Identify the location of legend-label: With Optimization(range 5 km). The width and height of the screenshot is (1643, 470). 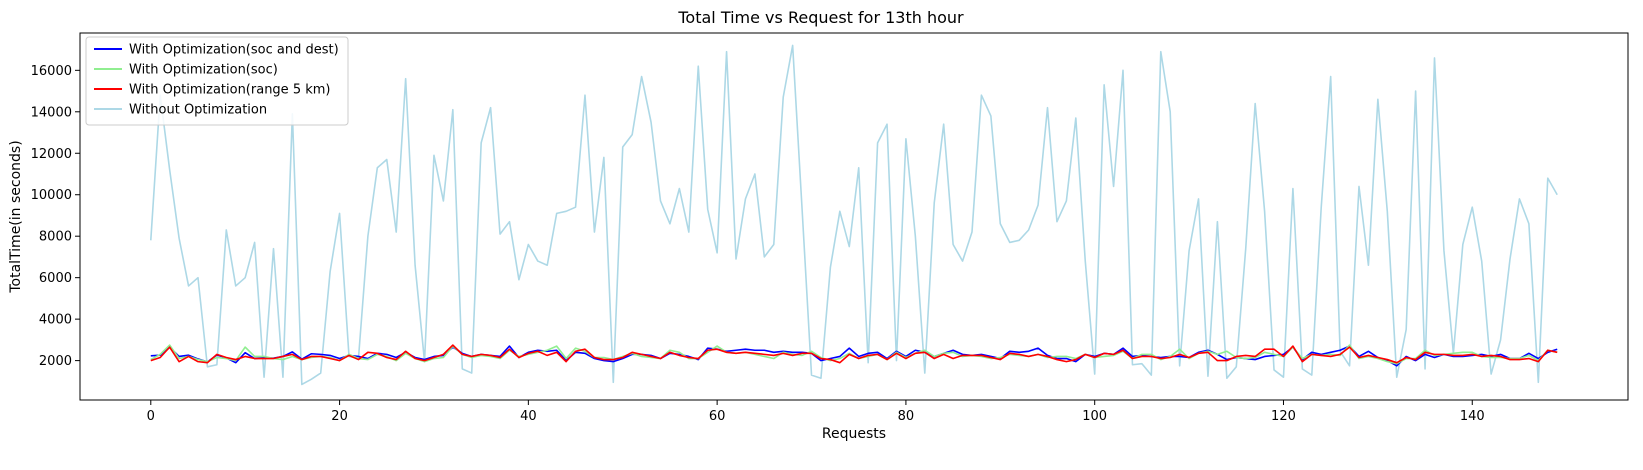
(229, 90).